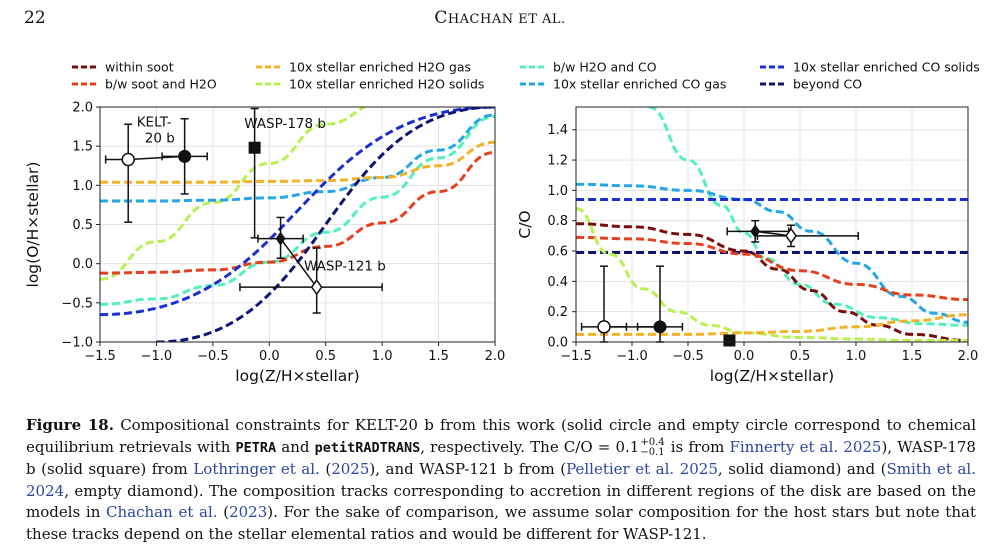  What do you see at coordinates (139, 67) in the screenshot?
I see `legend-label-within-soot: within soot` at bounding box center [139, 67].